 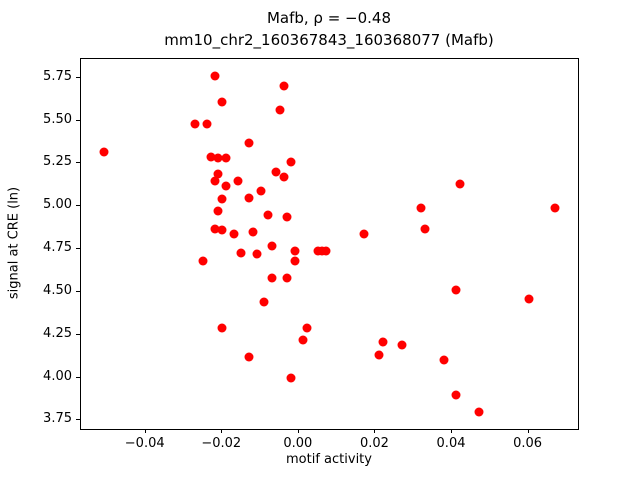 I want to click on y-axis-label: signal at CRE (ln), so click(x=14, y=243).